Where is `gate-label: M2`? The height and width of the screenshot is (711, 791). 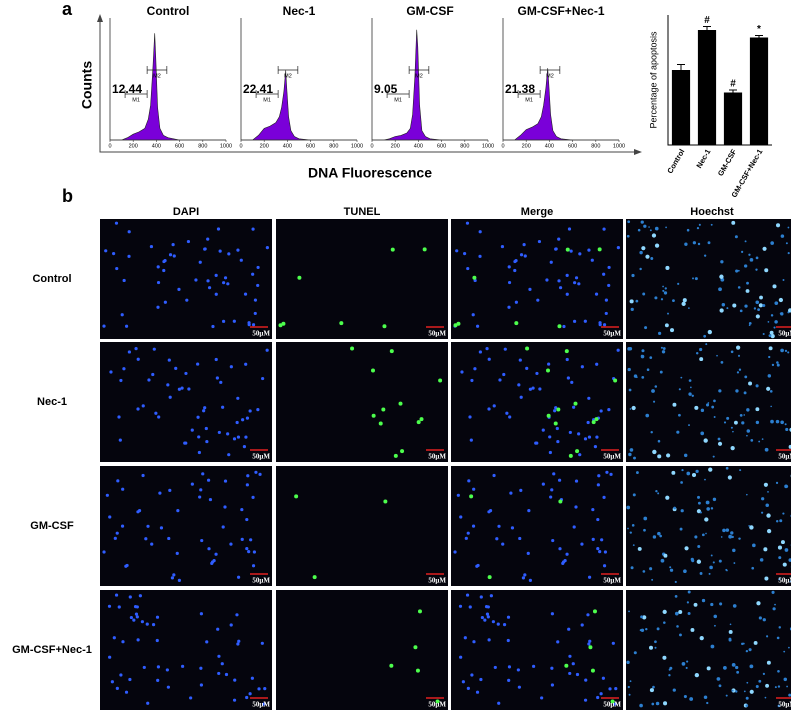 gate-label: M2 is located at coordinates (419, 76).